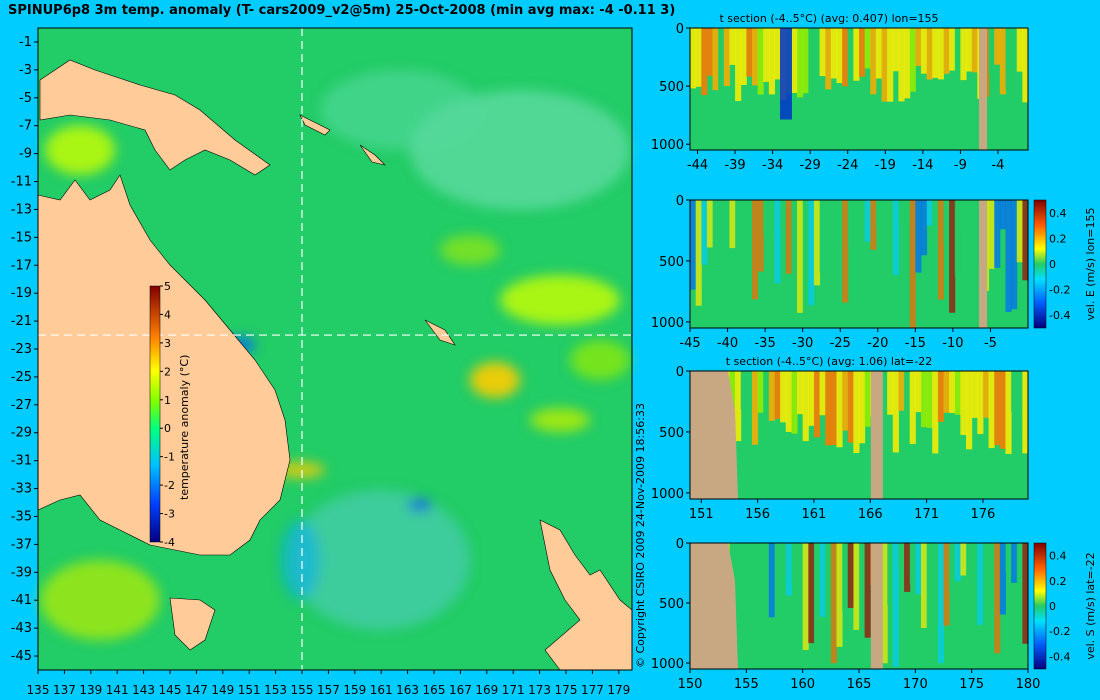 Image resolution: width=1100 pixels, height=700 pixels. Describe the element at coordinates (21, 182) in the screenshot. I see `lat-tick-label: -11` at that location.